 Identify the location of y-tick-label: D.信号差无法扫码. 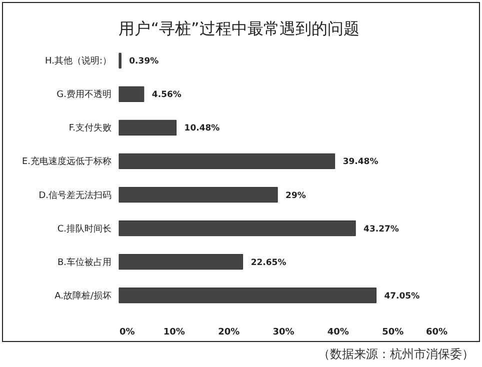
(75, 195).